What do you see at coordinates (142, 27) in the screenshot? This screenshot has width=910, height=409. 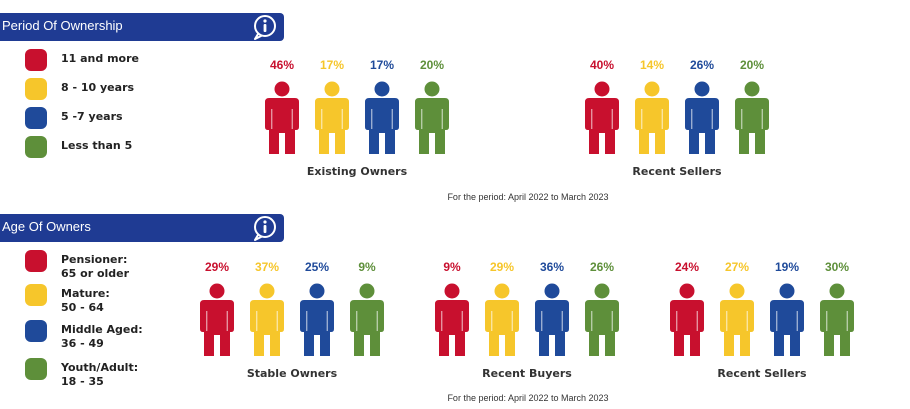 I see `ownership-header: Period Of Ownership` at bounding box center [142, 27].